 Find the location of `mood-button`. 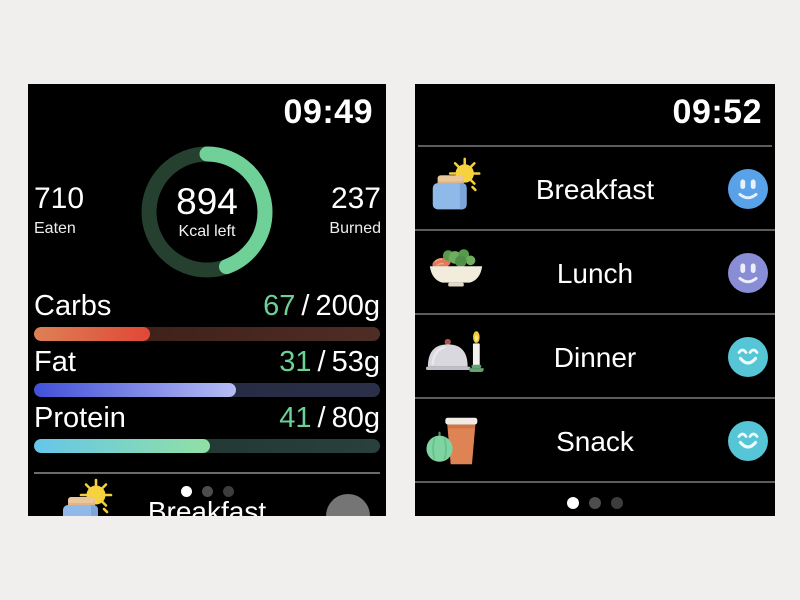

mood-button is located at coordinates (348, 505).